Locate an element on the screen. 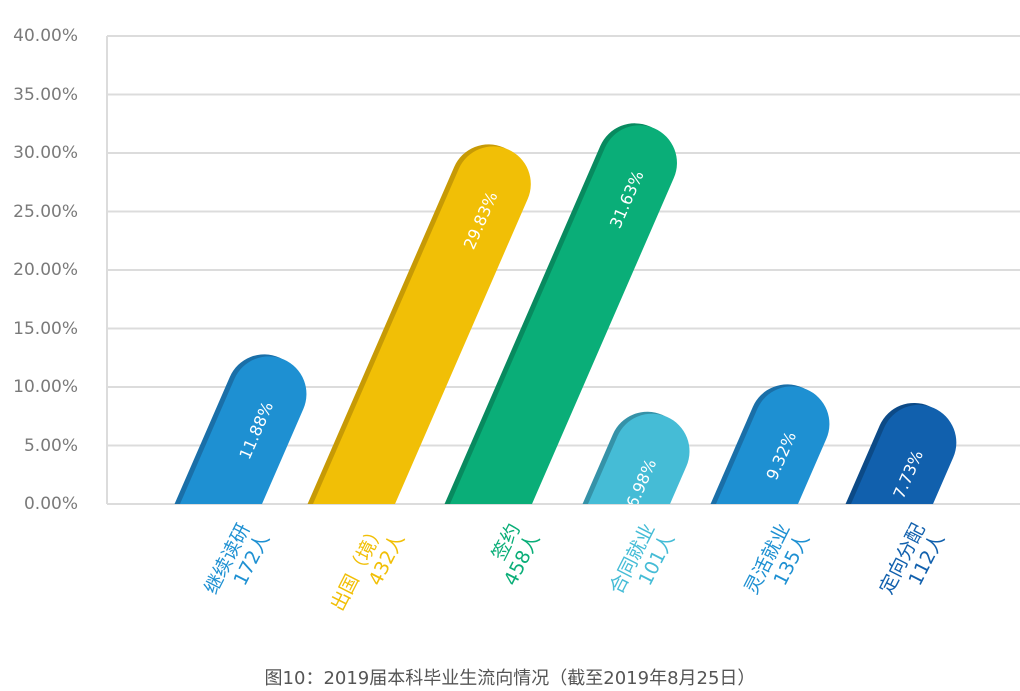 The image size is (1020, 691). y-tick-label: 40.00% is located at coordinates (45, 36).